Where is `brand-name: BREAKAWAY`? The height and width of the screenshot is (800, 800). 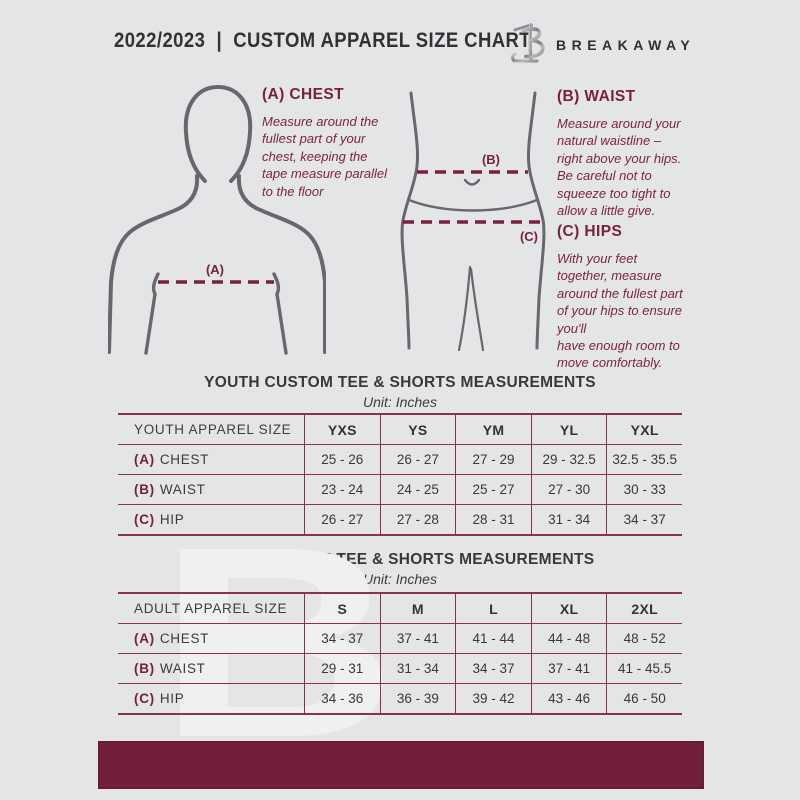 brand-name: BREAKAWAY is located at coordinates (626, 45).